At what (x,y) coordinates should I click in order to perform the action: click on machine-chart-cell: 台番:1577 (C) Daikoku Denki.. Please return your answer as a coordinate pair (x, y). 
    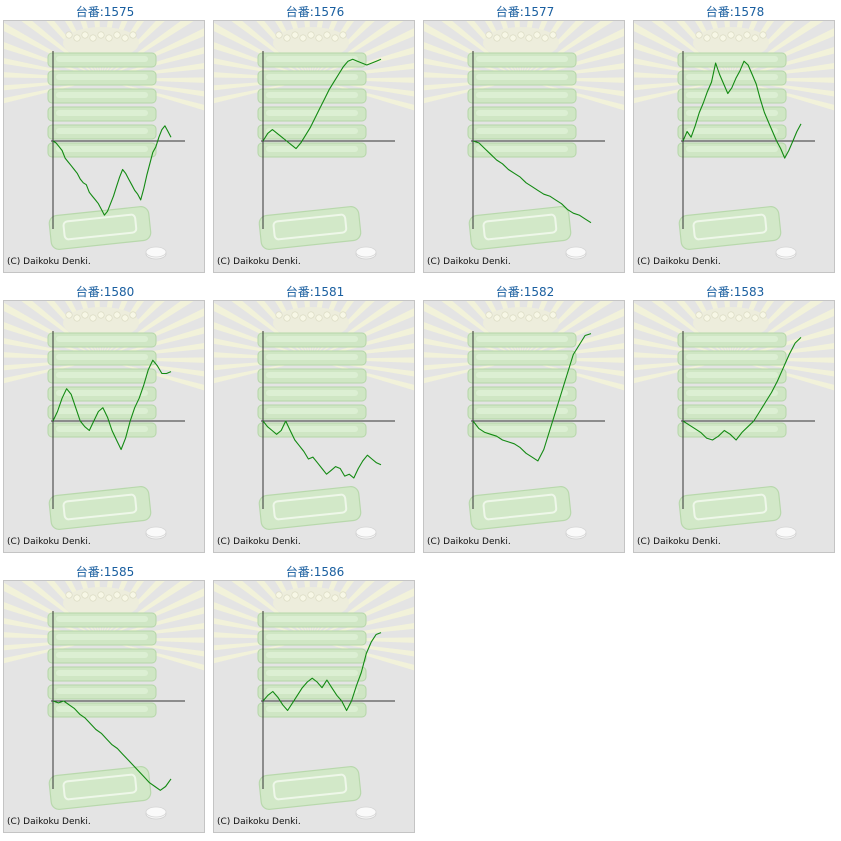
    Looking at the image, I should click on (525, 140).